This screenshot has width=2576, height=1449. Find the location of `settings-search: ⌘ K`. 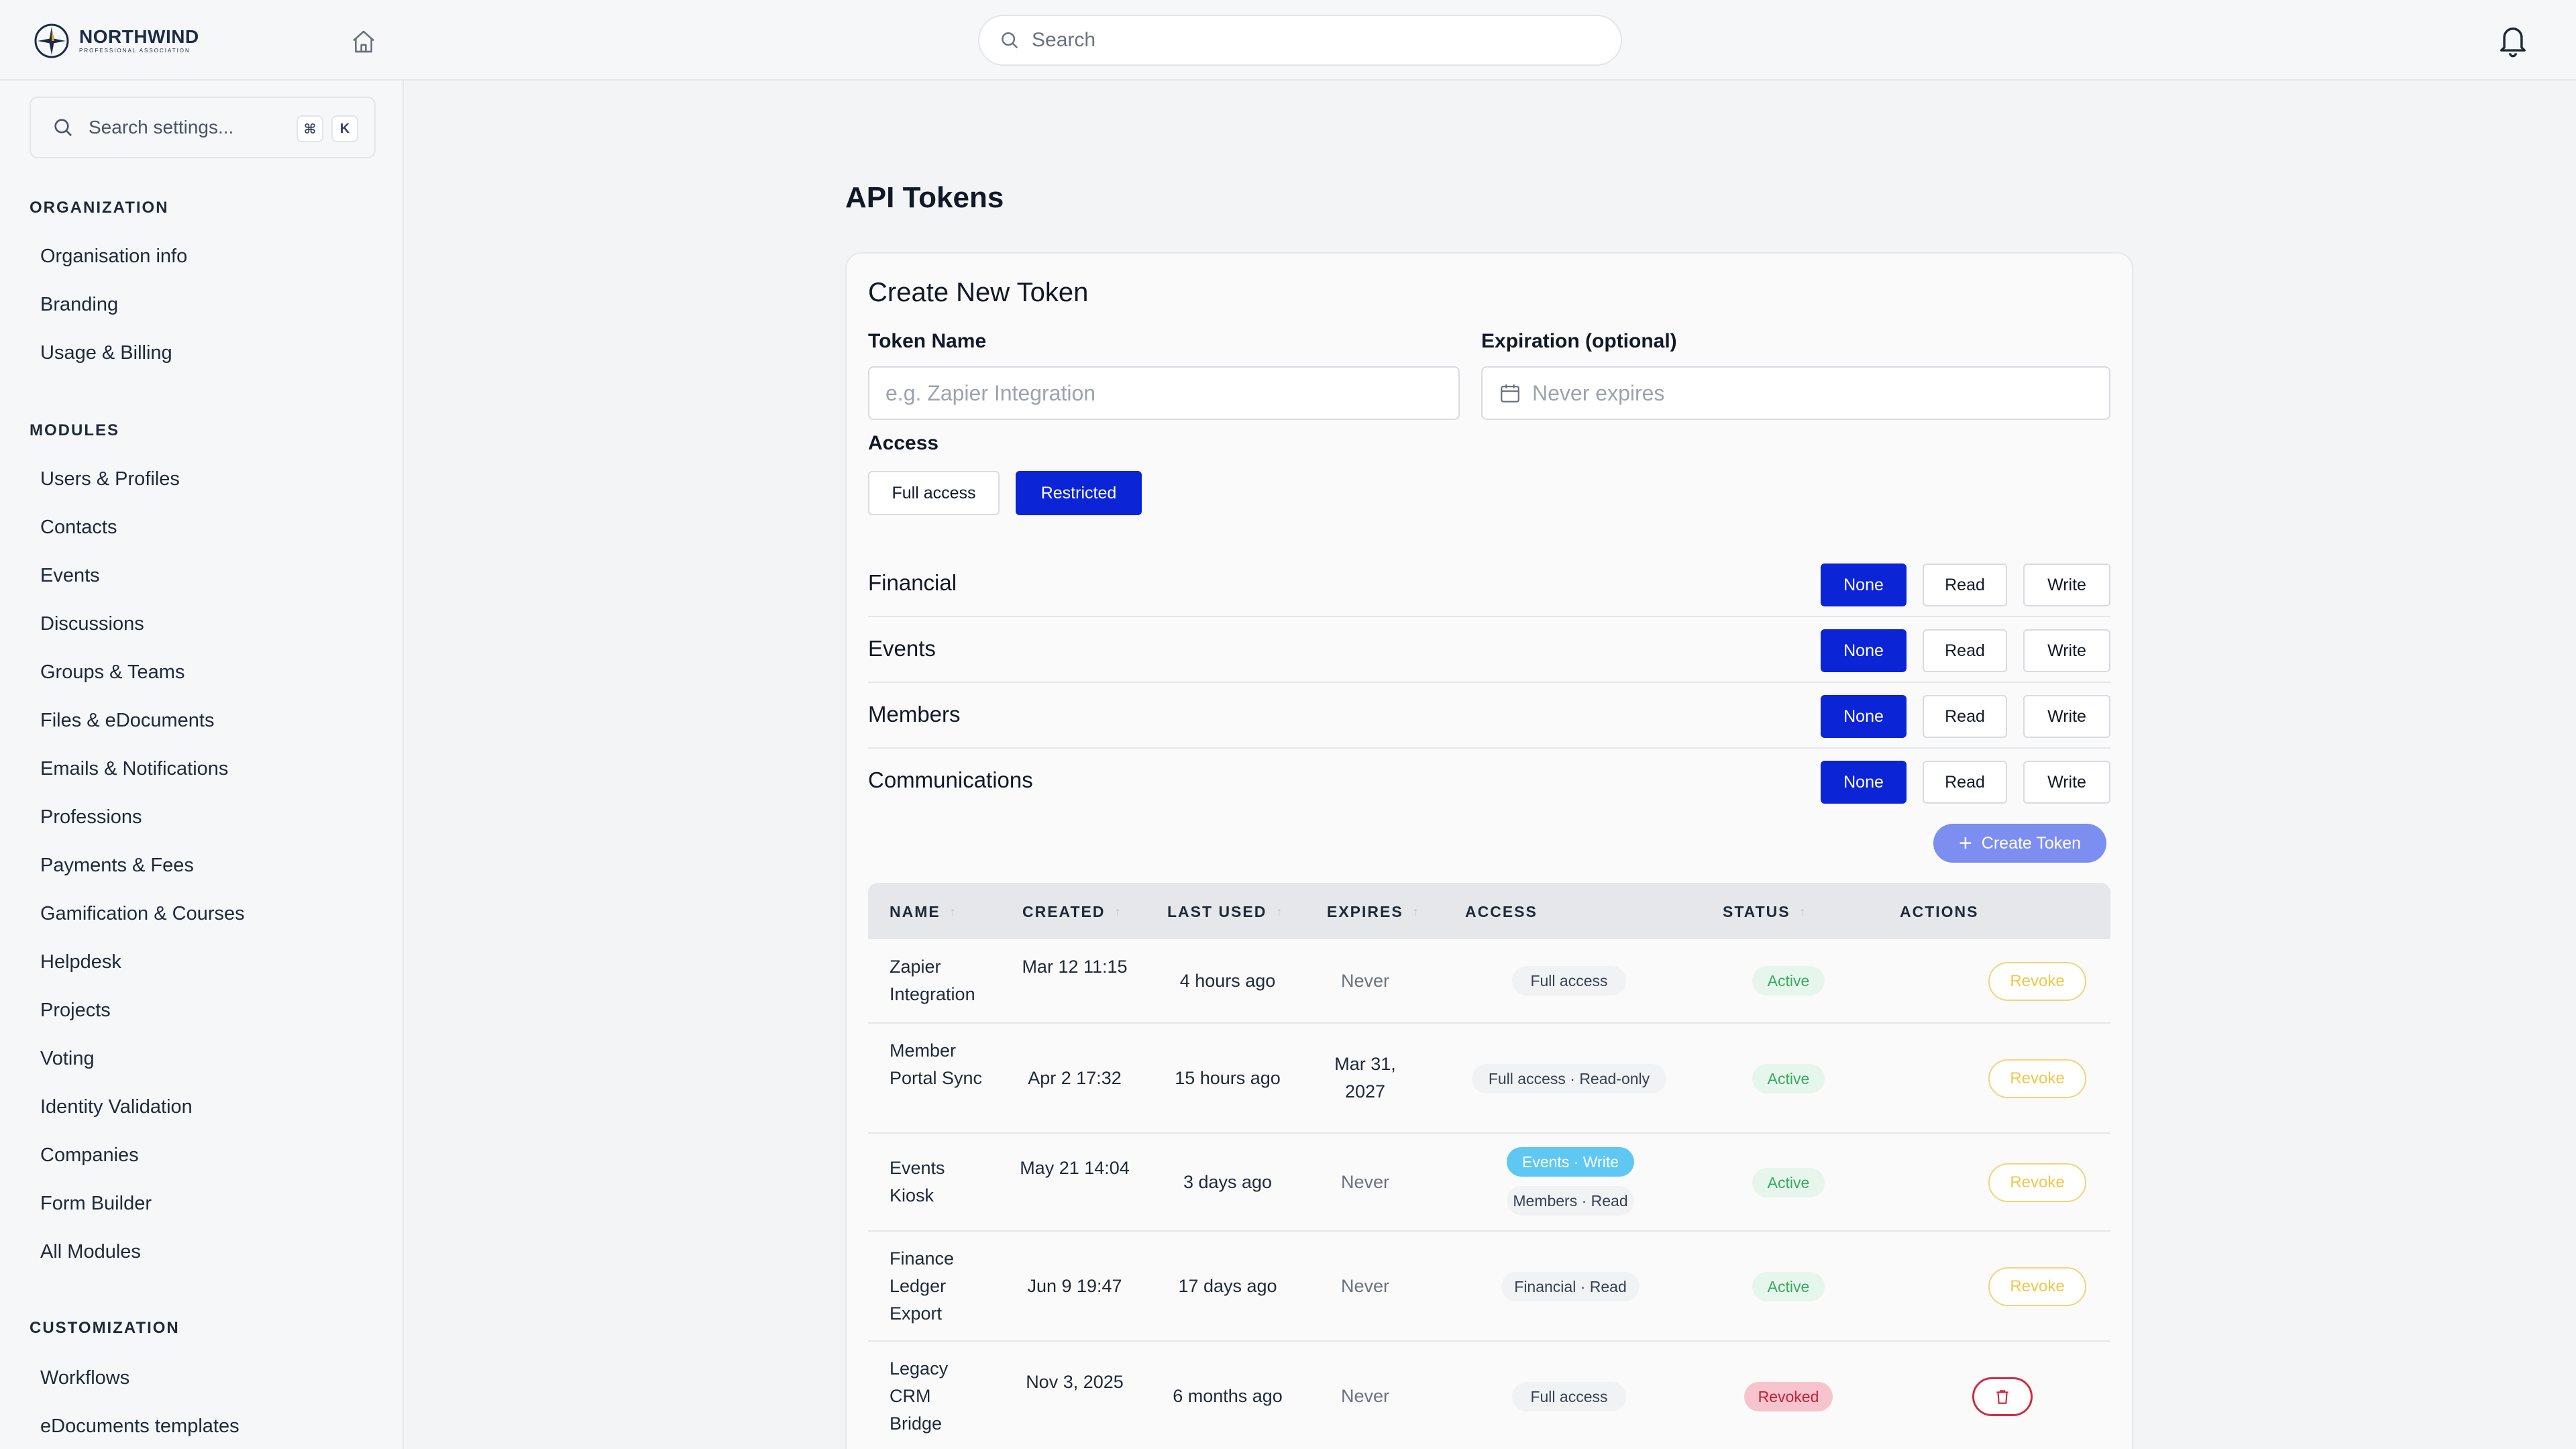

settings-search: ⌘ K is located at coordinates (203, 127).